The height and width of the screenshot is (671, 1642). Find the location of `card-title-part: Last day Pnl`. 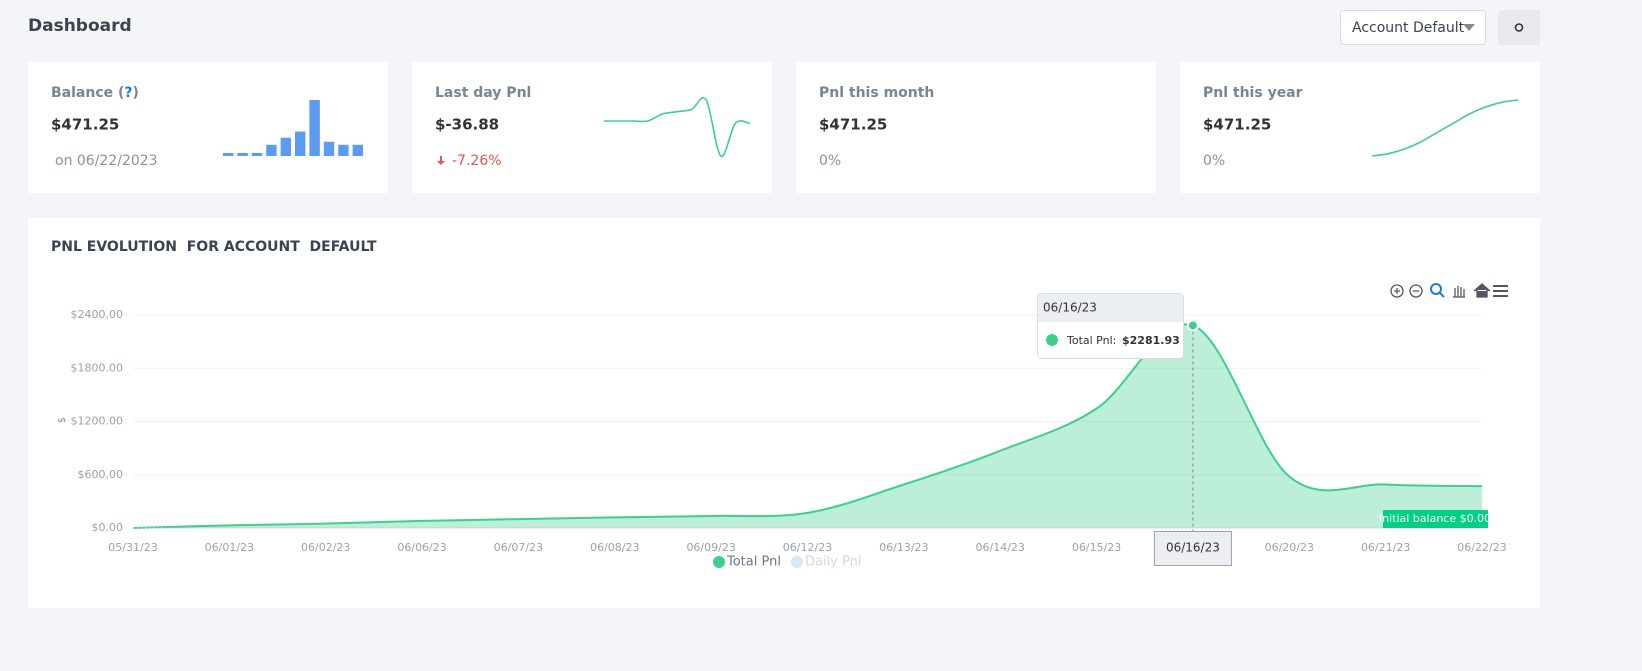

card-title-part: Last day Pnl is located at coordinates (483, 93).